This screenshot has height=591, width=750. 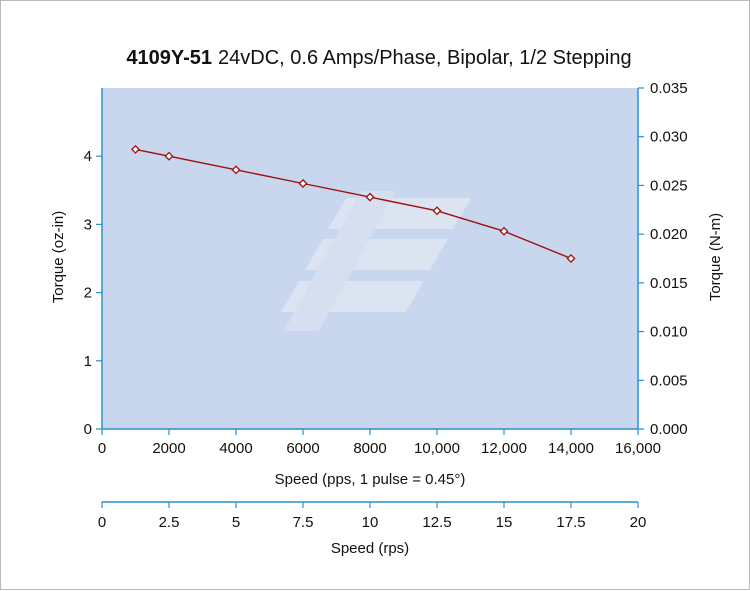 What do you see at coordinates (437, 448) in the screenshot?
I see `x-tick-label: 10,000` at bounding box center [437, 448].